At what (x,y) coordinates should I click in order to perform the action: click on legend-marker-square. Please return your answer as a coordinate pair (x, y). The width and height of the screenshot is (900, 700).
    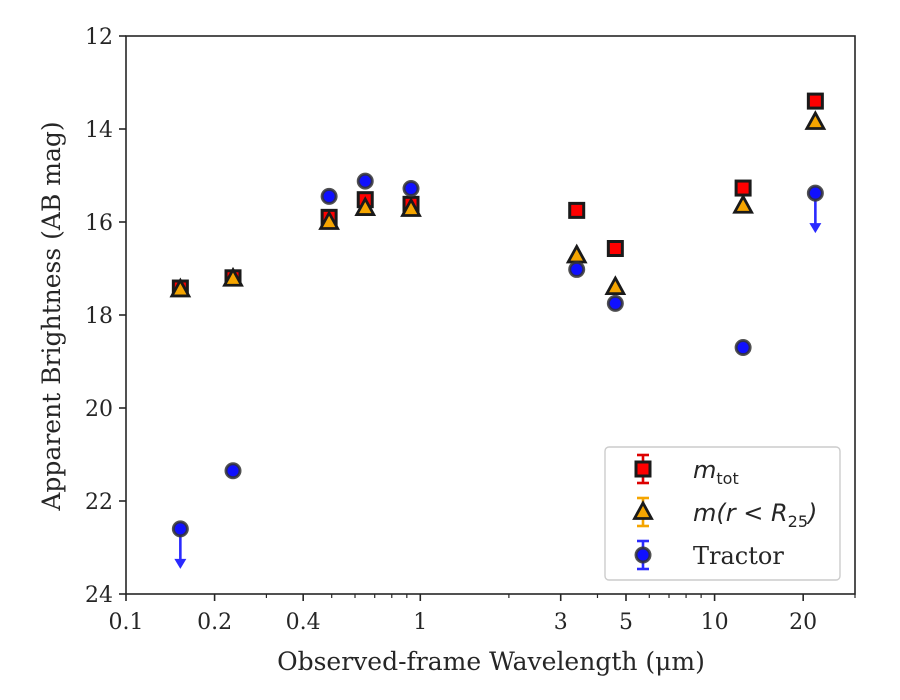
    Looking at the image, I should click on (643, 469).